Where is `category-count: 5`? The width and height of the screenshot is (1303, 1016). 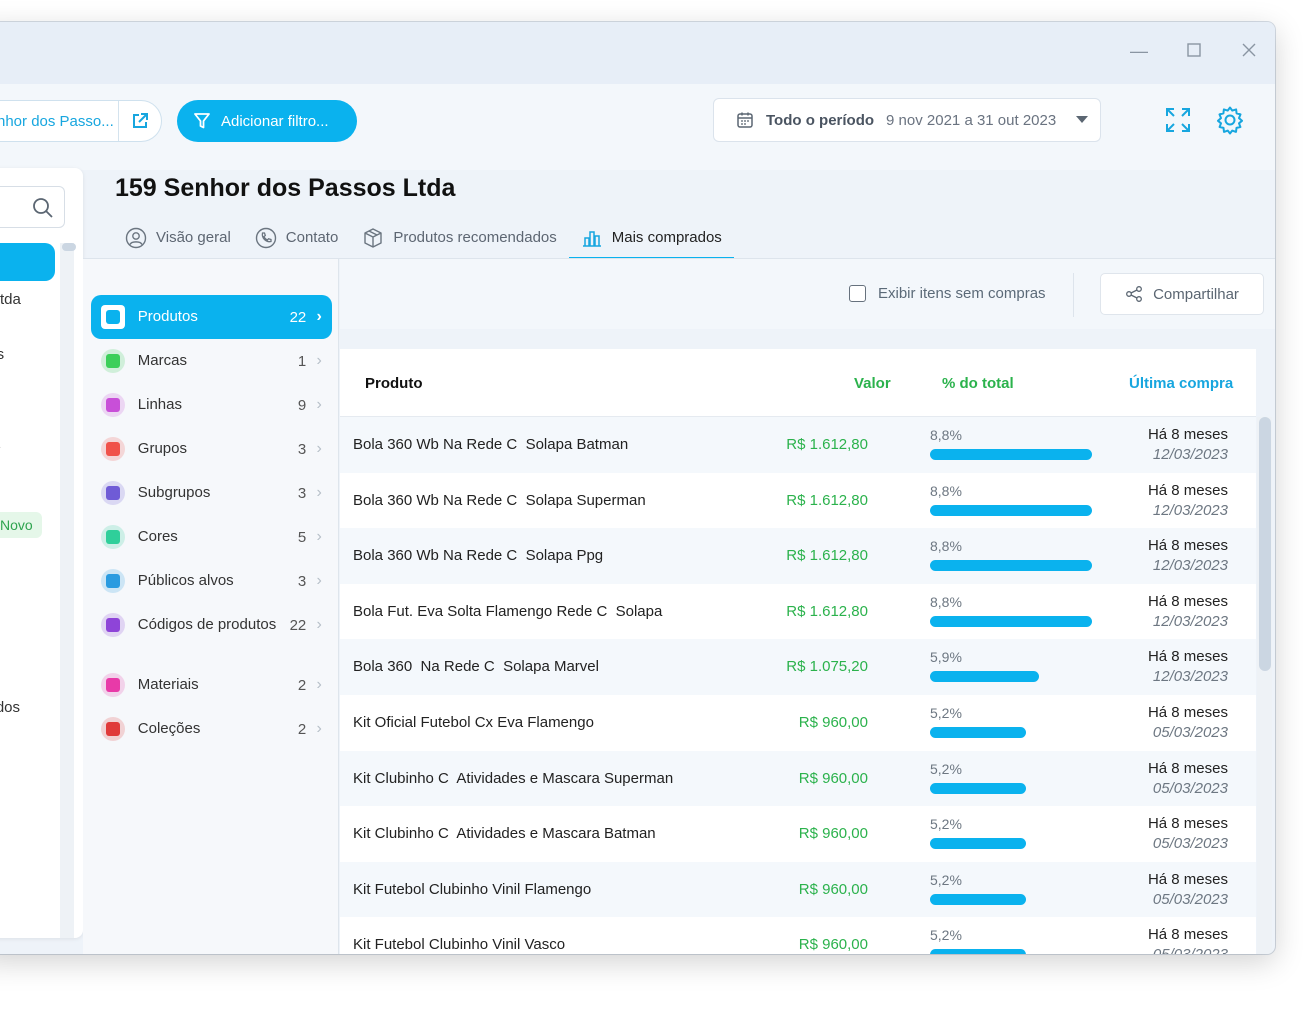
category-count: 5 is located at coordinates (302, 537).